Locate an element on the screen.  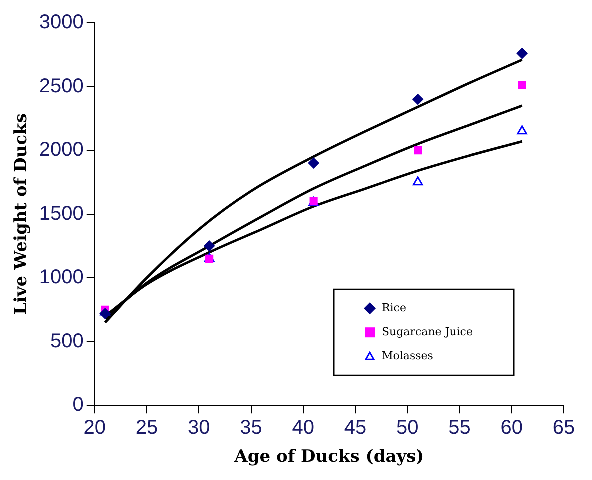
y-tick-label: 1000 is located at coordinates (61, 277).